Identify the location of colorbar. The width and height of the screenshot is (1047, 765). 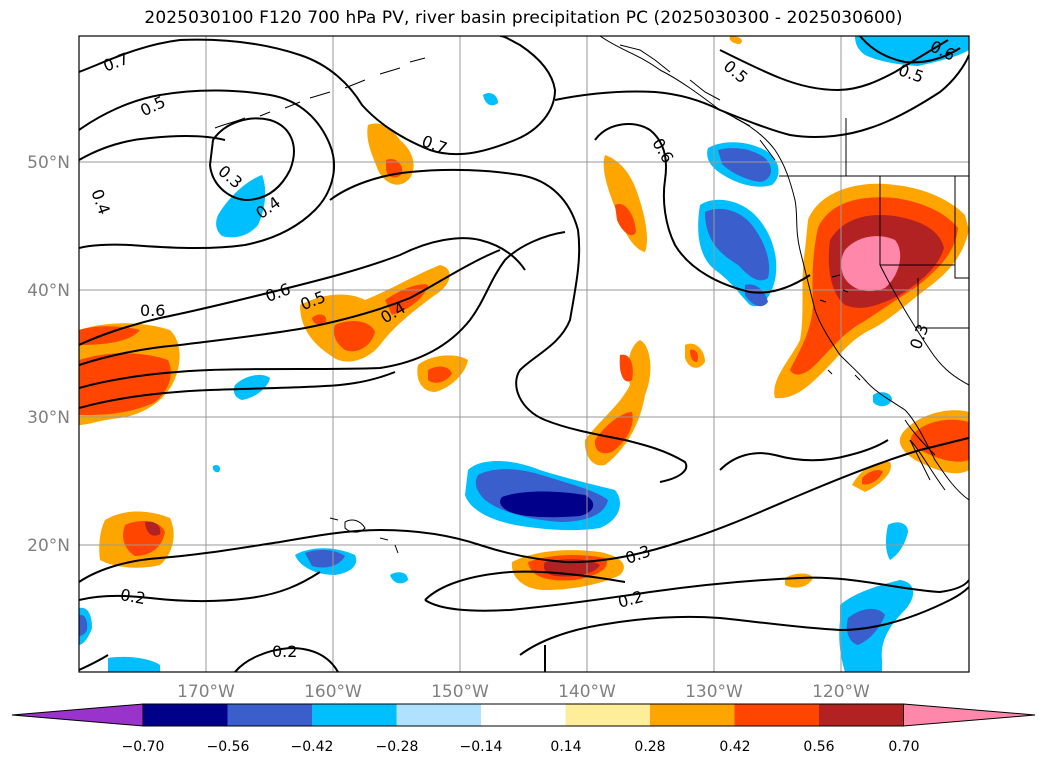
(523, 715).